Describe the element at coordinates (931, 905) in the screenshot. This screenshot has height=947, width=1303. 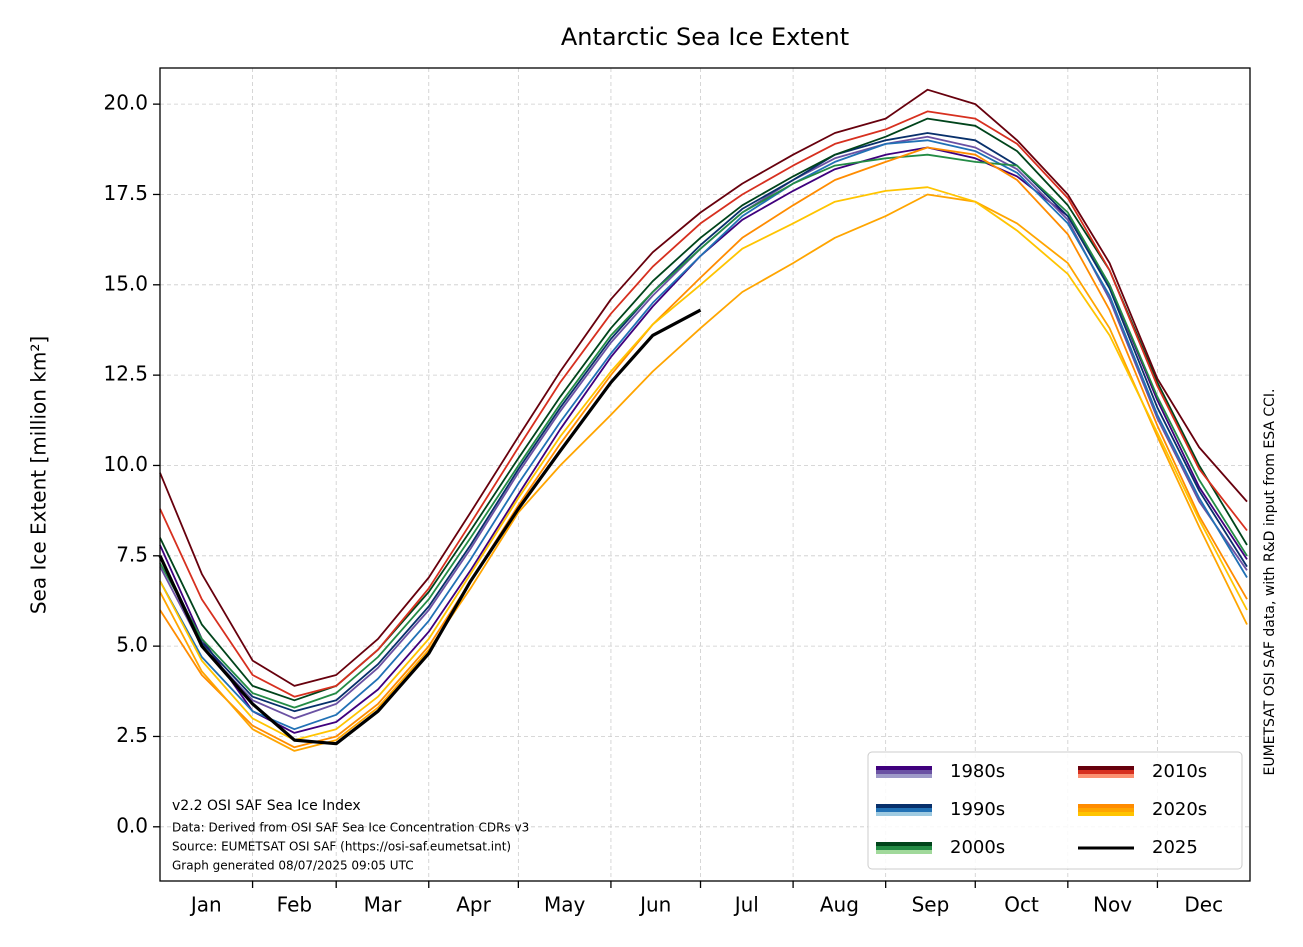
I see `x-tick-label: Sep` at that location.